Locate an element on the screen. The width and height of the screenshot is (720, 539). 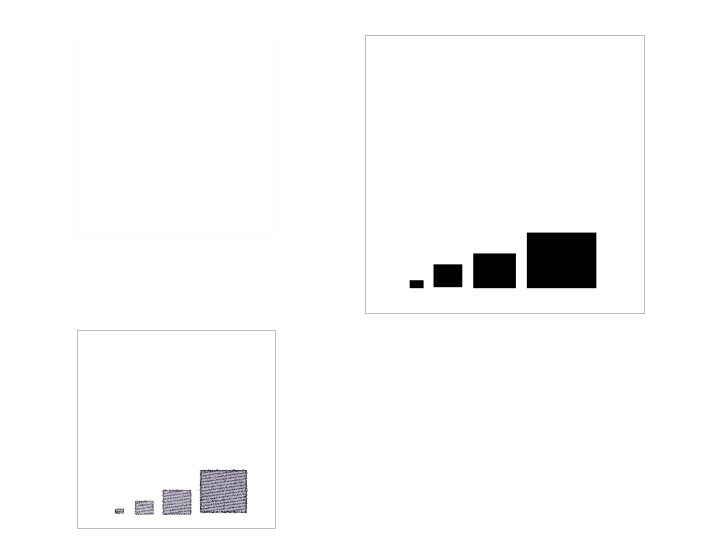
blank-panel is located at coordinates (174, 138).